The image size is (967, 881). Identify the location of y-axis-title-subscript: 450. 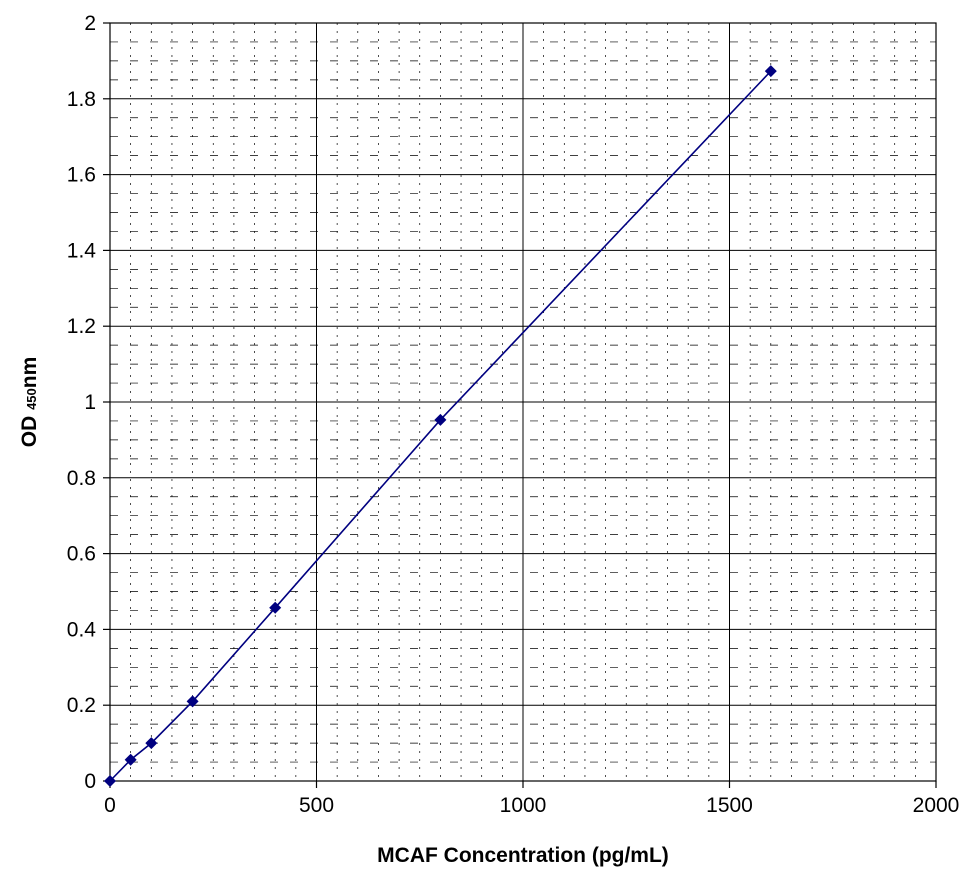
(31, 399).